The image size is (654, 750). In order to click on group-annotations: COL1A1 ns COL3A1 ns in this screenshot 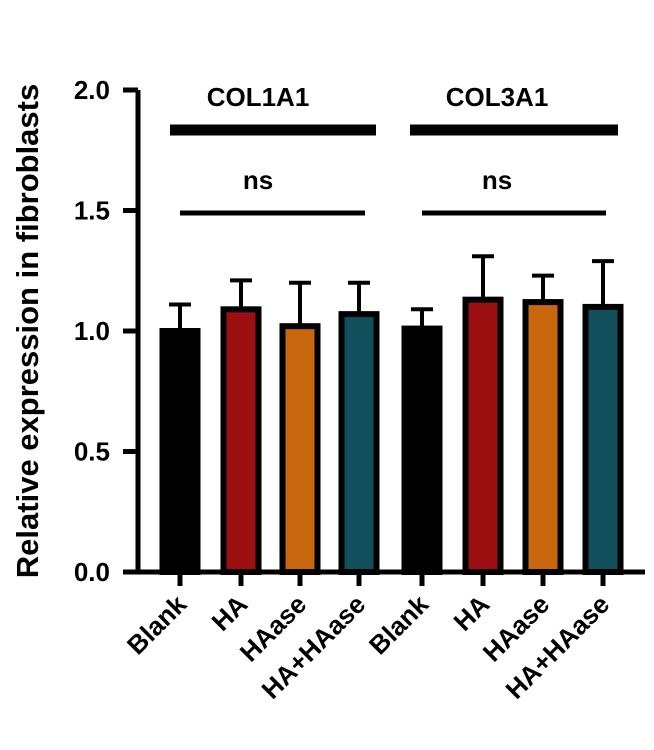, I will do `click(394, 149)`.